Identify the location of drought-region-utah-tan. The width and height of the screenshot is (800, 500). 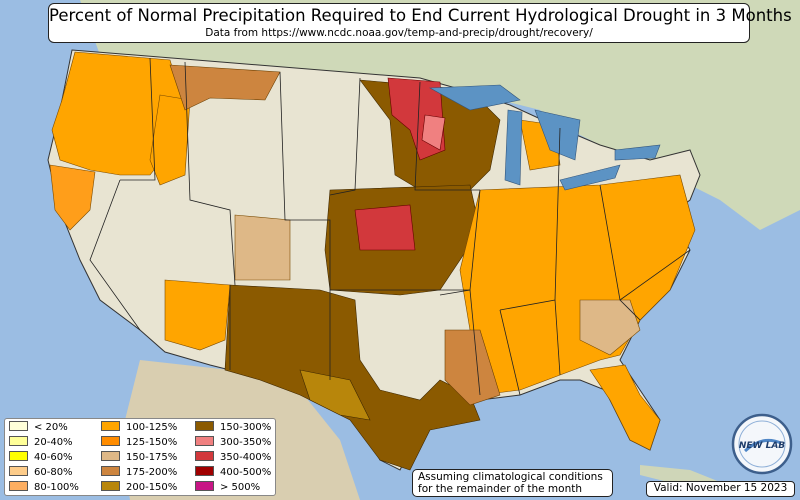
(262, 247).